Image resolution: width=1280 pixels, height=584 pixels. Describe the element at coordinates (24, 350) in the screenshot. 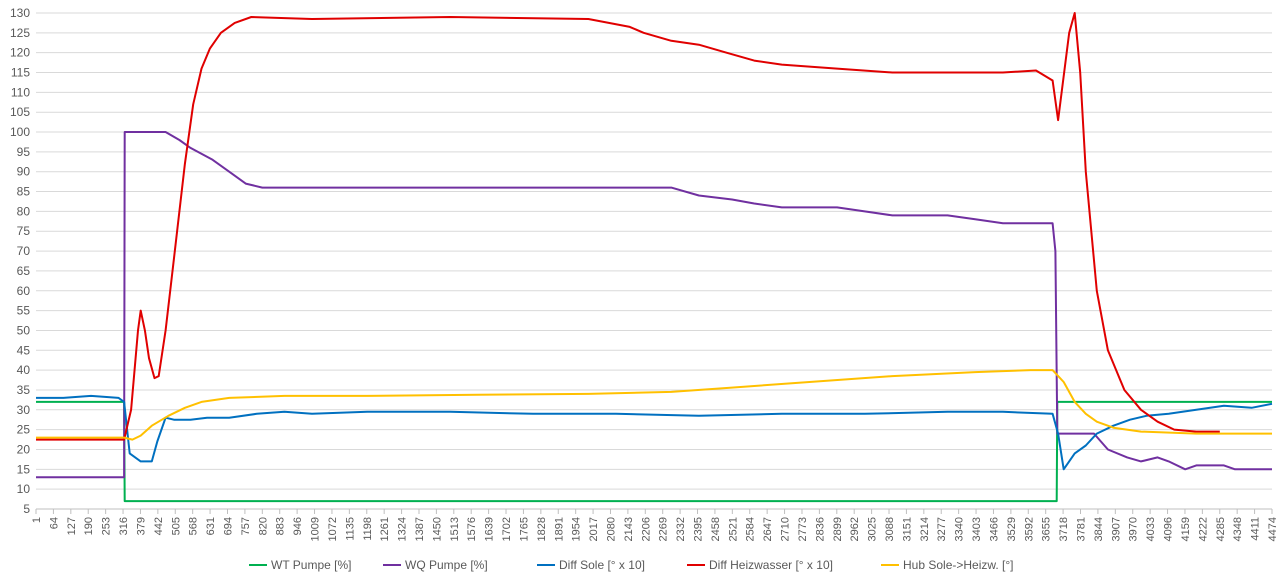

I see `y-tick-label: 45` at that location.